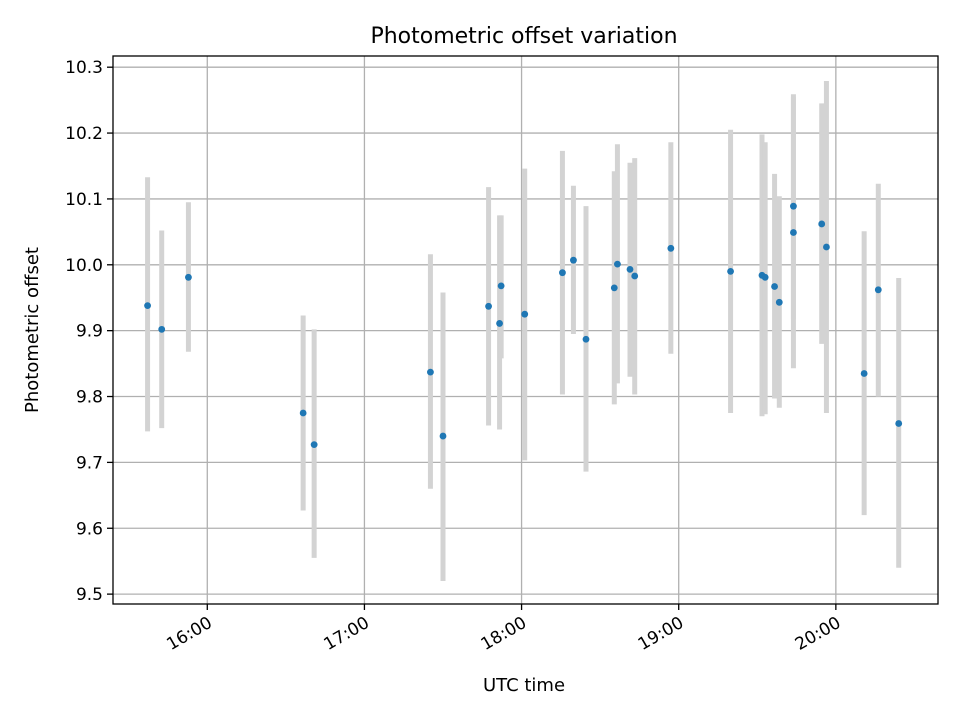  What do you see at coordinates (346, 634) in the screenshot?
I see `x-tick-label: 17:00` at bounding box center [346, 634].